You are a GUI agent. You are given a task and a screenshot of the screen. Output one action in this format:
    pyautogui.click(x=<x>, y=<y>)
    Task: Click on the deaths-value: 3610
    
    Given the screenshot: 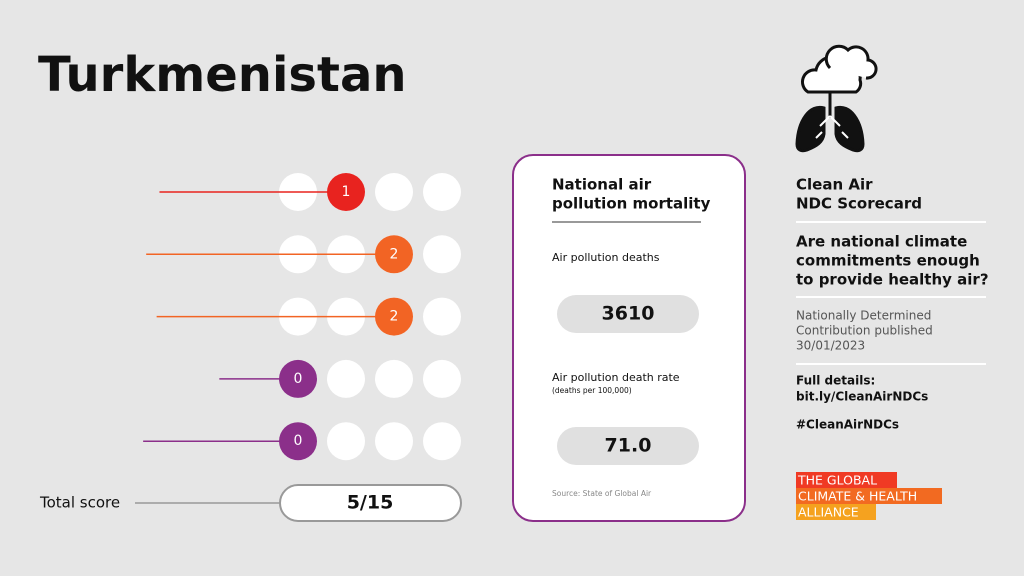 What is the action you would take?
    pyautogui.click(x=628, y=314)
    